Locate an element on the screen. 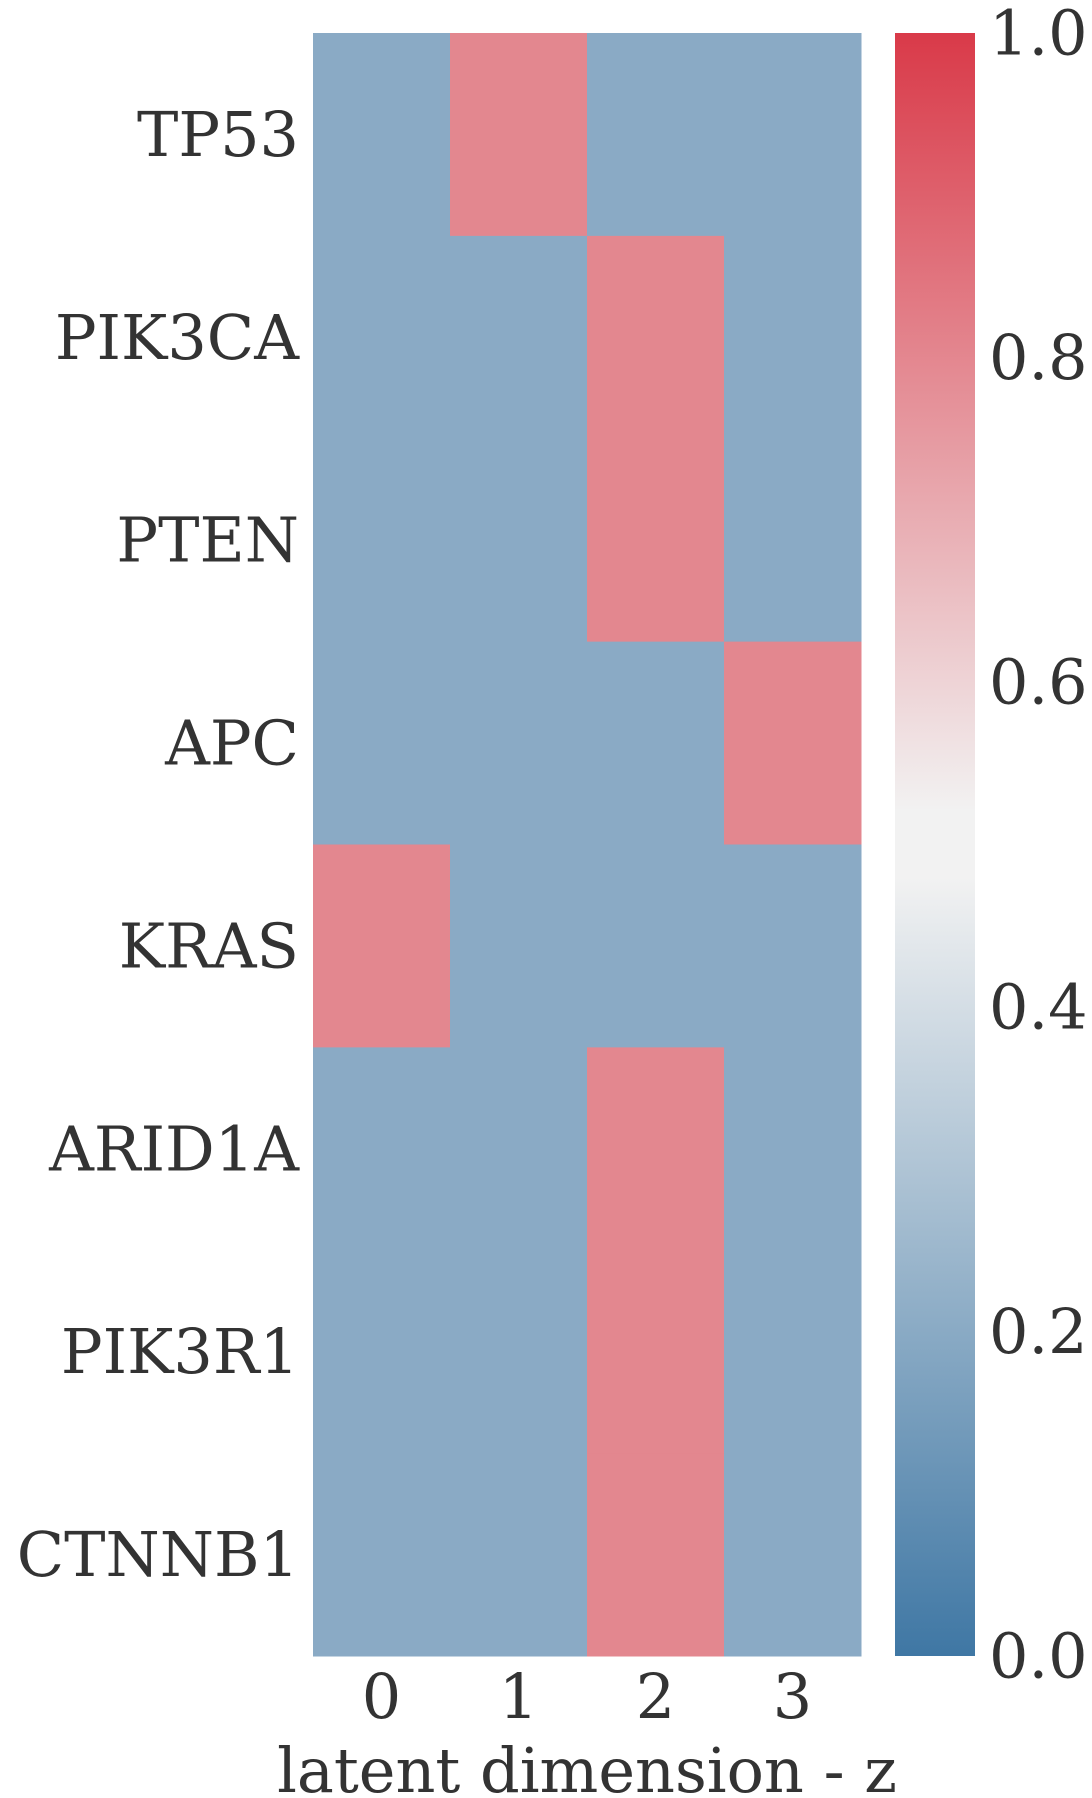 This screenshot has height=1798, width=1092. colorbar-tick-0.6: 0.6 is located at coordinates (1038, 682).